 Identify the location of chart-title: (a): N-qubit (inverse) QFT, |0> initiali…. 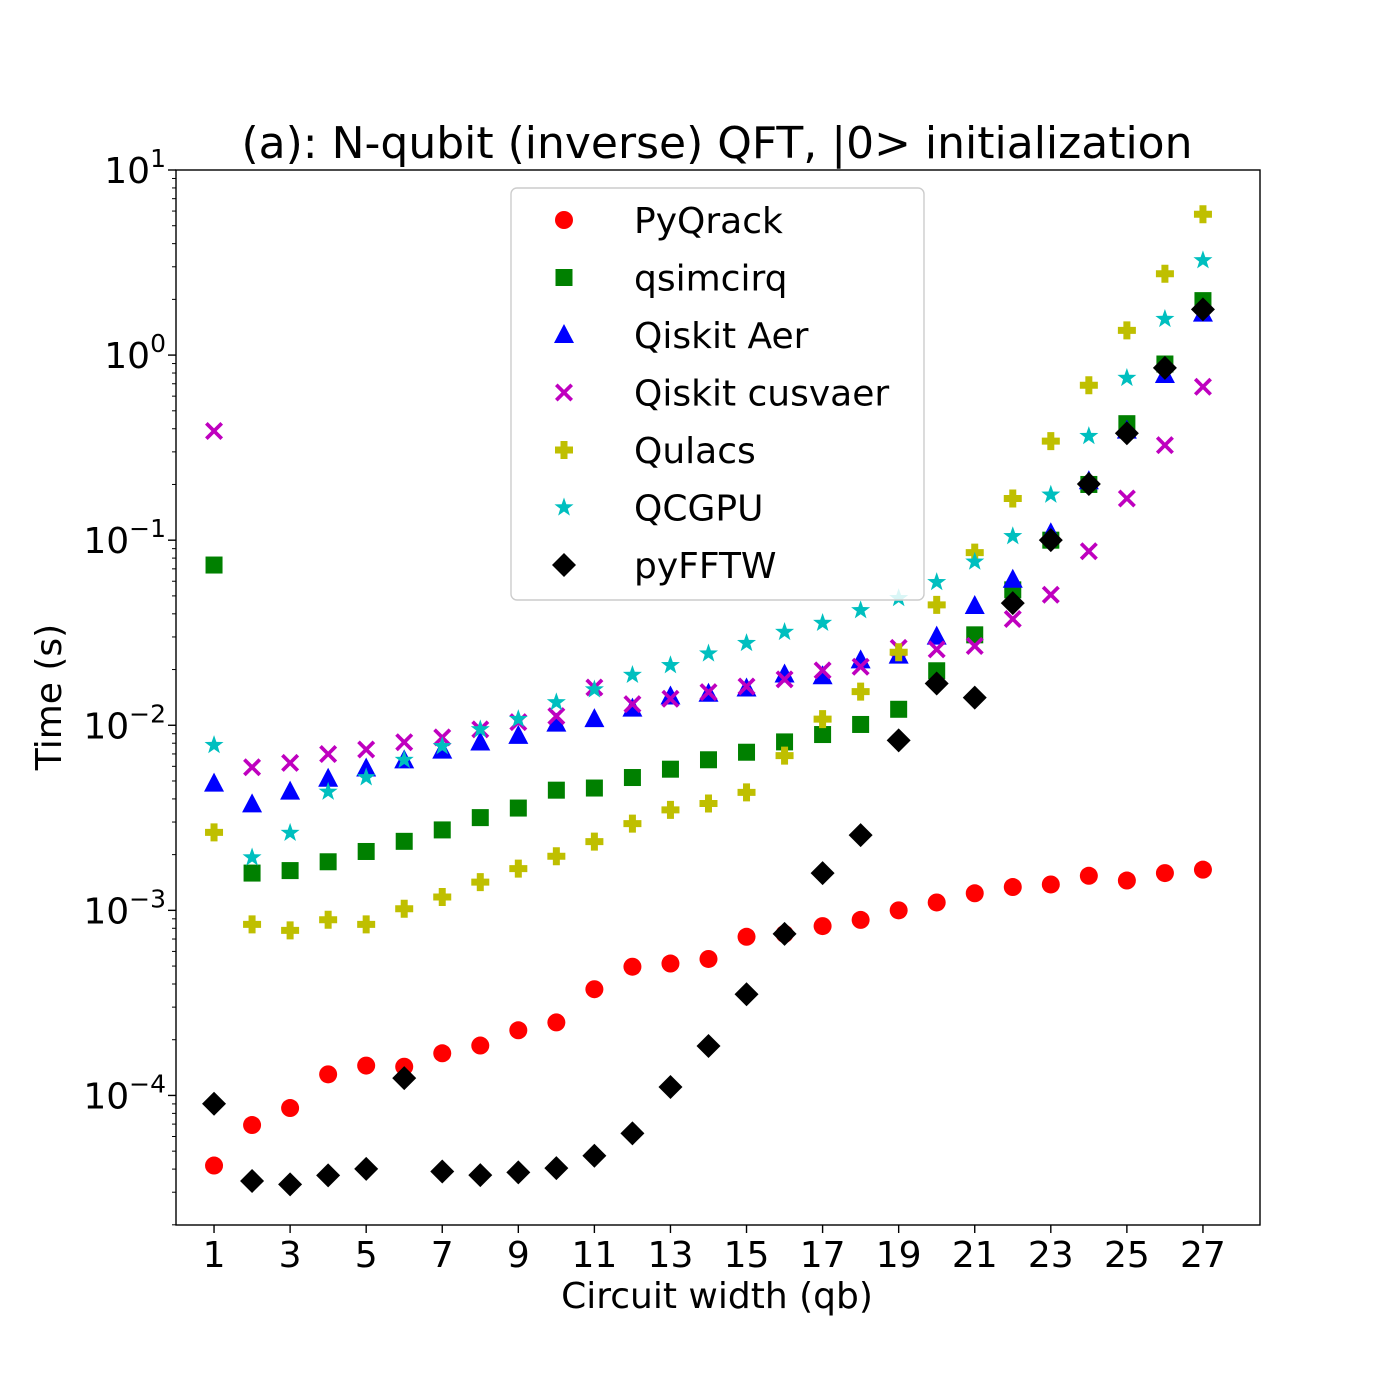
(717, 143).